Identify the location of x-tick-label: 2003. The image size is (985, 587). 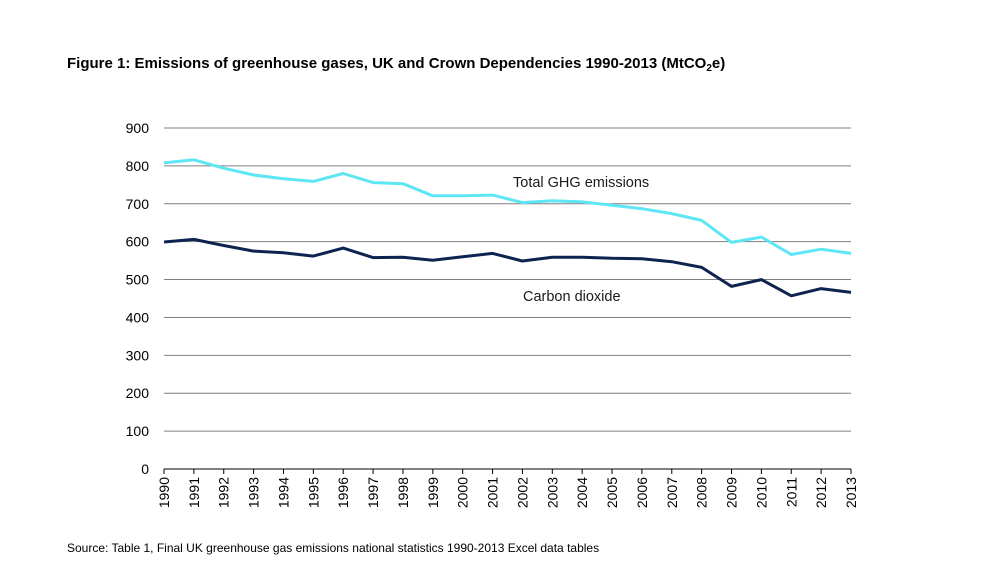
(552, 492).